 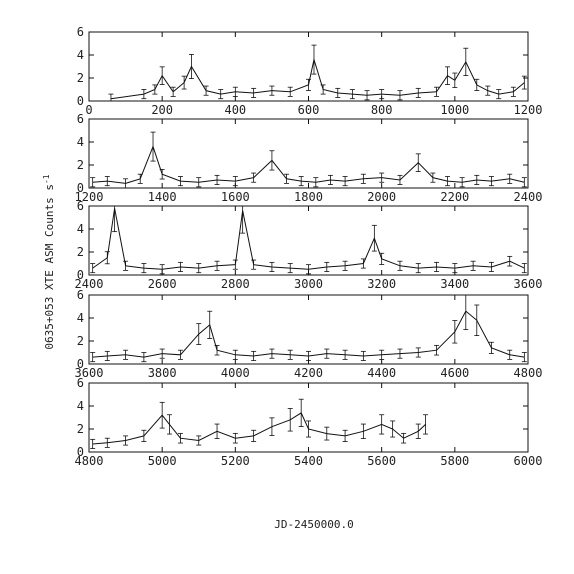 I want to click on panel-frame, so click(x=308, y=417).